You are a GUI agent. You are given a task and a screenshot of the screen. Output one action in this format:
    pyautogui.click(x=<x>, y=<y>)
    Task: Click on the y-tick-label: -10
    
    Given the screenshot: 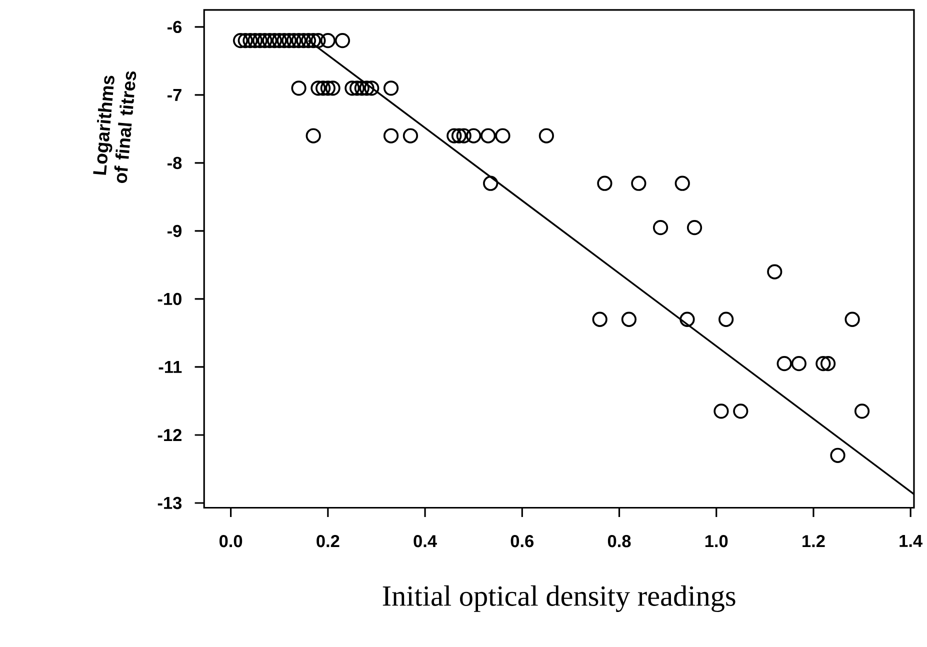 What is the action you would take?
    pyautogui.click(x=170, y=299)
    